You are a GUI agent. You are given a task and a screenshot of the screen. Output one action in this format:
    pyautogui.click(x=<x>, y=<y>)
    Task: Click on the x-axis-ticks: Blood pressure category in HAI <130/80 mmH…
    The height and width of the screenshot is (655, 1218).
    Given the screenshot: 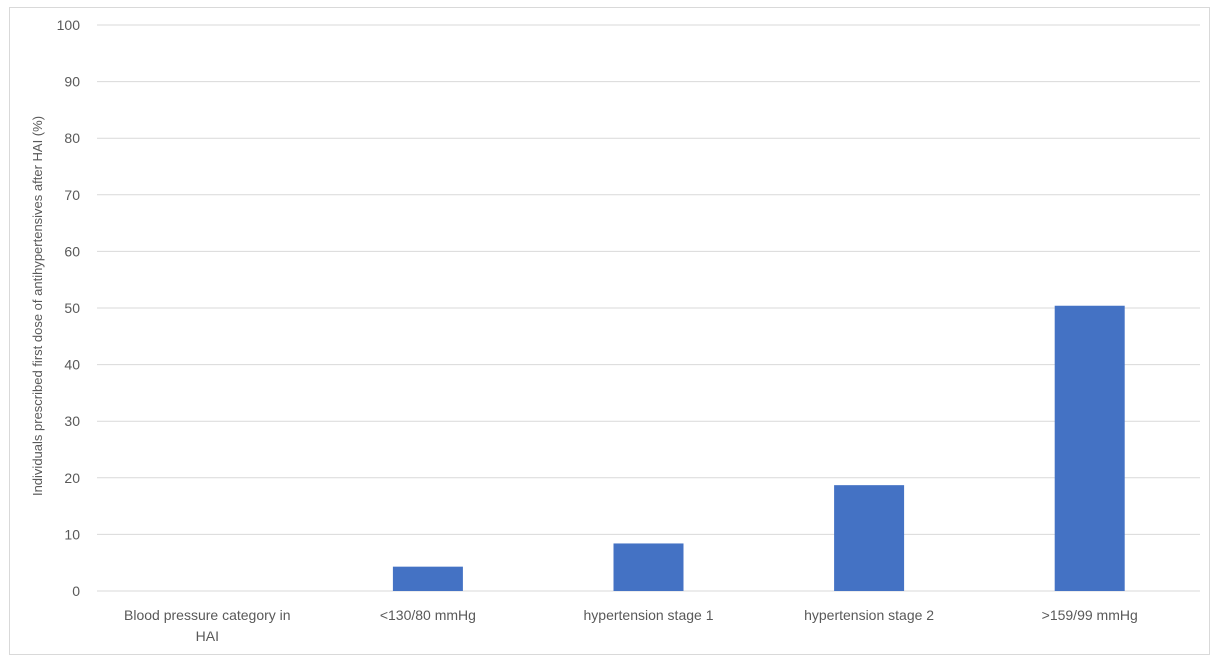 What is the action you would take?
    pyautogui.click(x=631, y=625)
    